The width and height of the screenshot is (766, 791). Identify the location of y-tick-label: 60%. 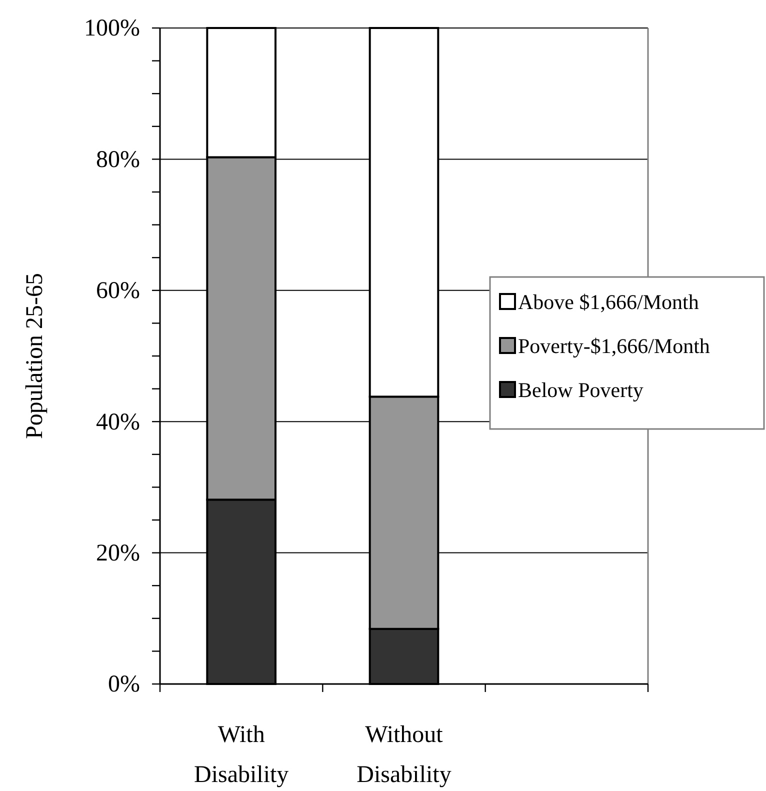
(118, 291).